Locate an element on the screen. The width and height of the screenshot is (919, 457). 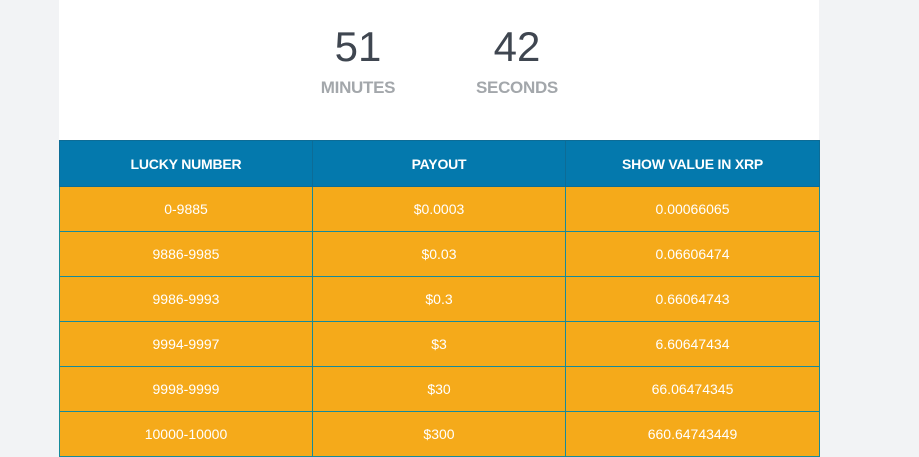
header-payout: PAYOUT is located at coordinates (439, 163).